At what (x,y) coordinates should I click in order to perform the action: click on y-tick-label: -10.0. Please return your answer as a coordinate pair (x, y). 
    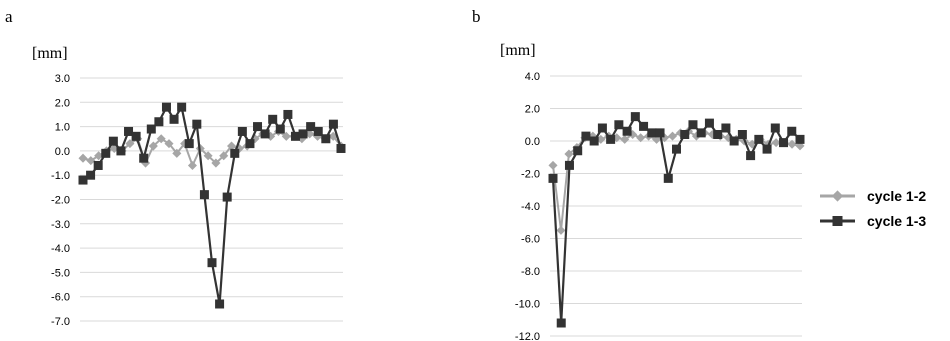
    Looking at the image, I should click on (527, 305).